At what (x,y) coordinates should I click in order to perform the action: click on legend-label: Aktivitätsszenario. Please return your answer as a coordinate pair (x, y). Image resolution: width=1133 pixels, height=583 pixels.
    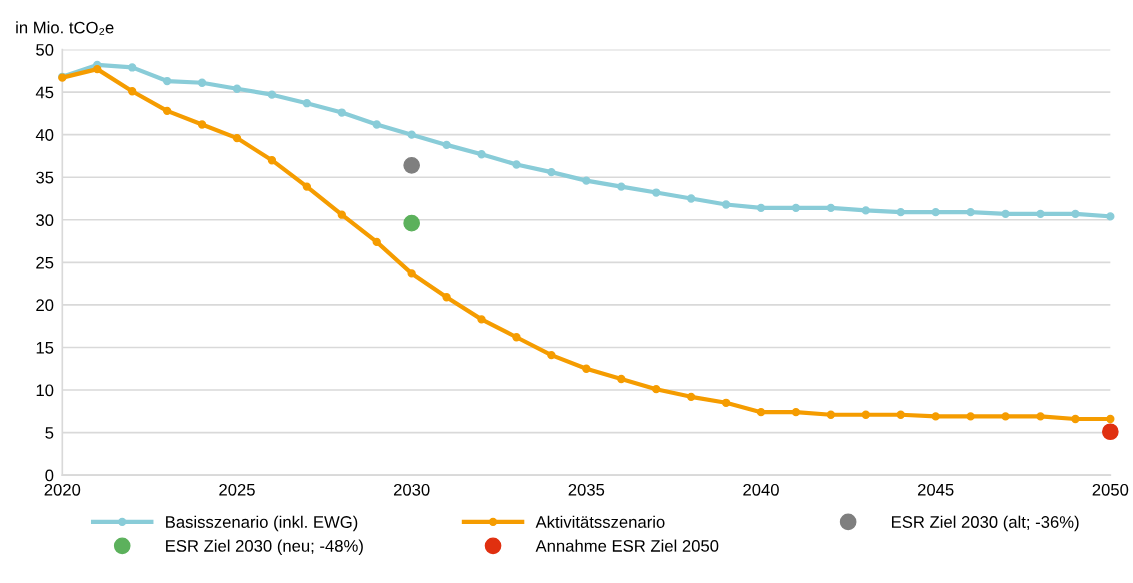
    Looking at the image, I should click on (600, 521).